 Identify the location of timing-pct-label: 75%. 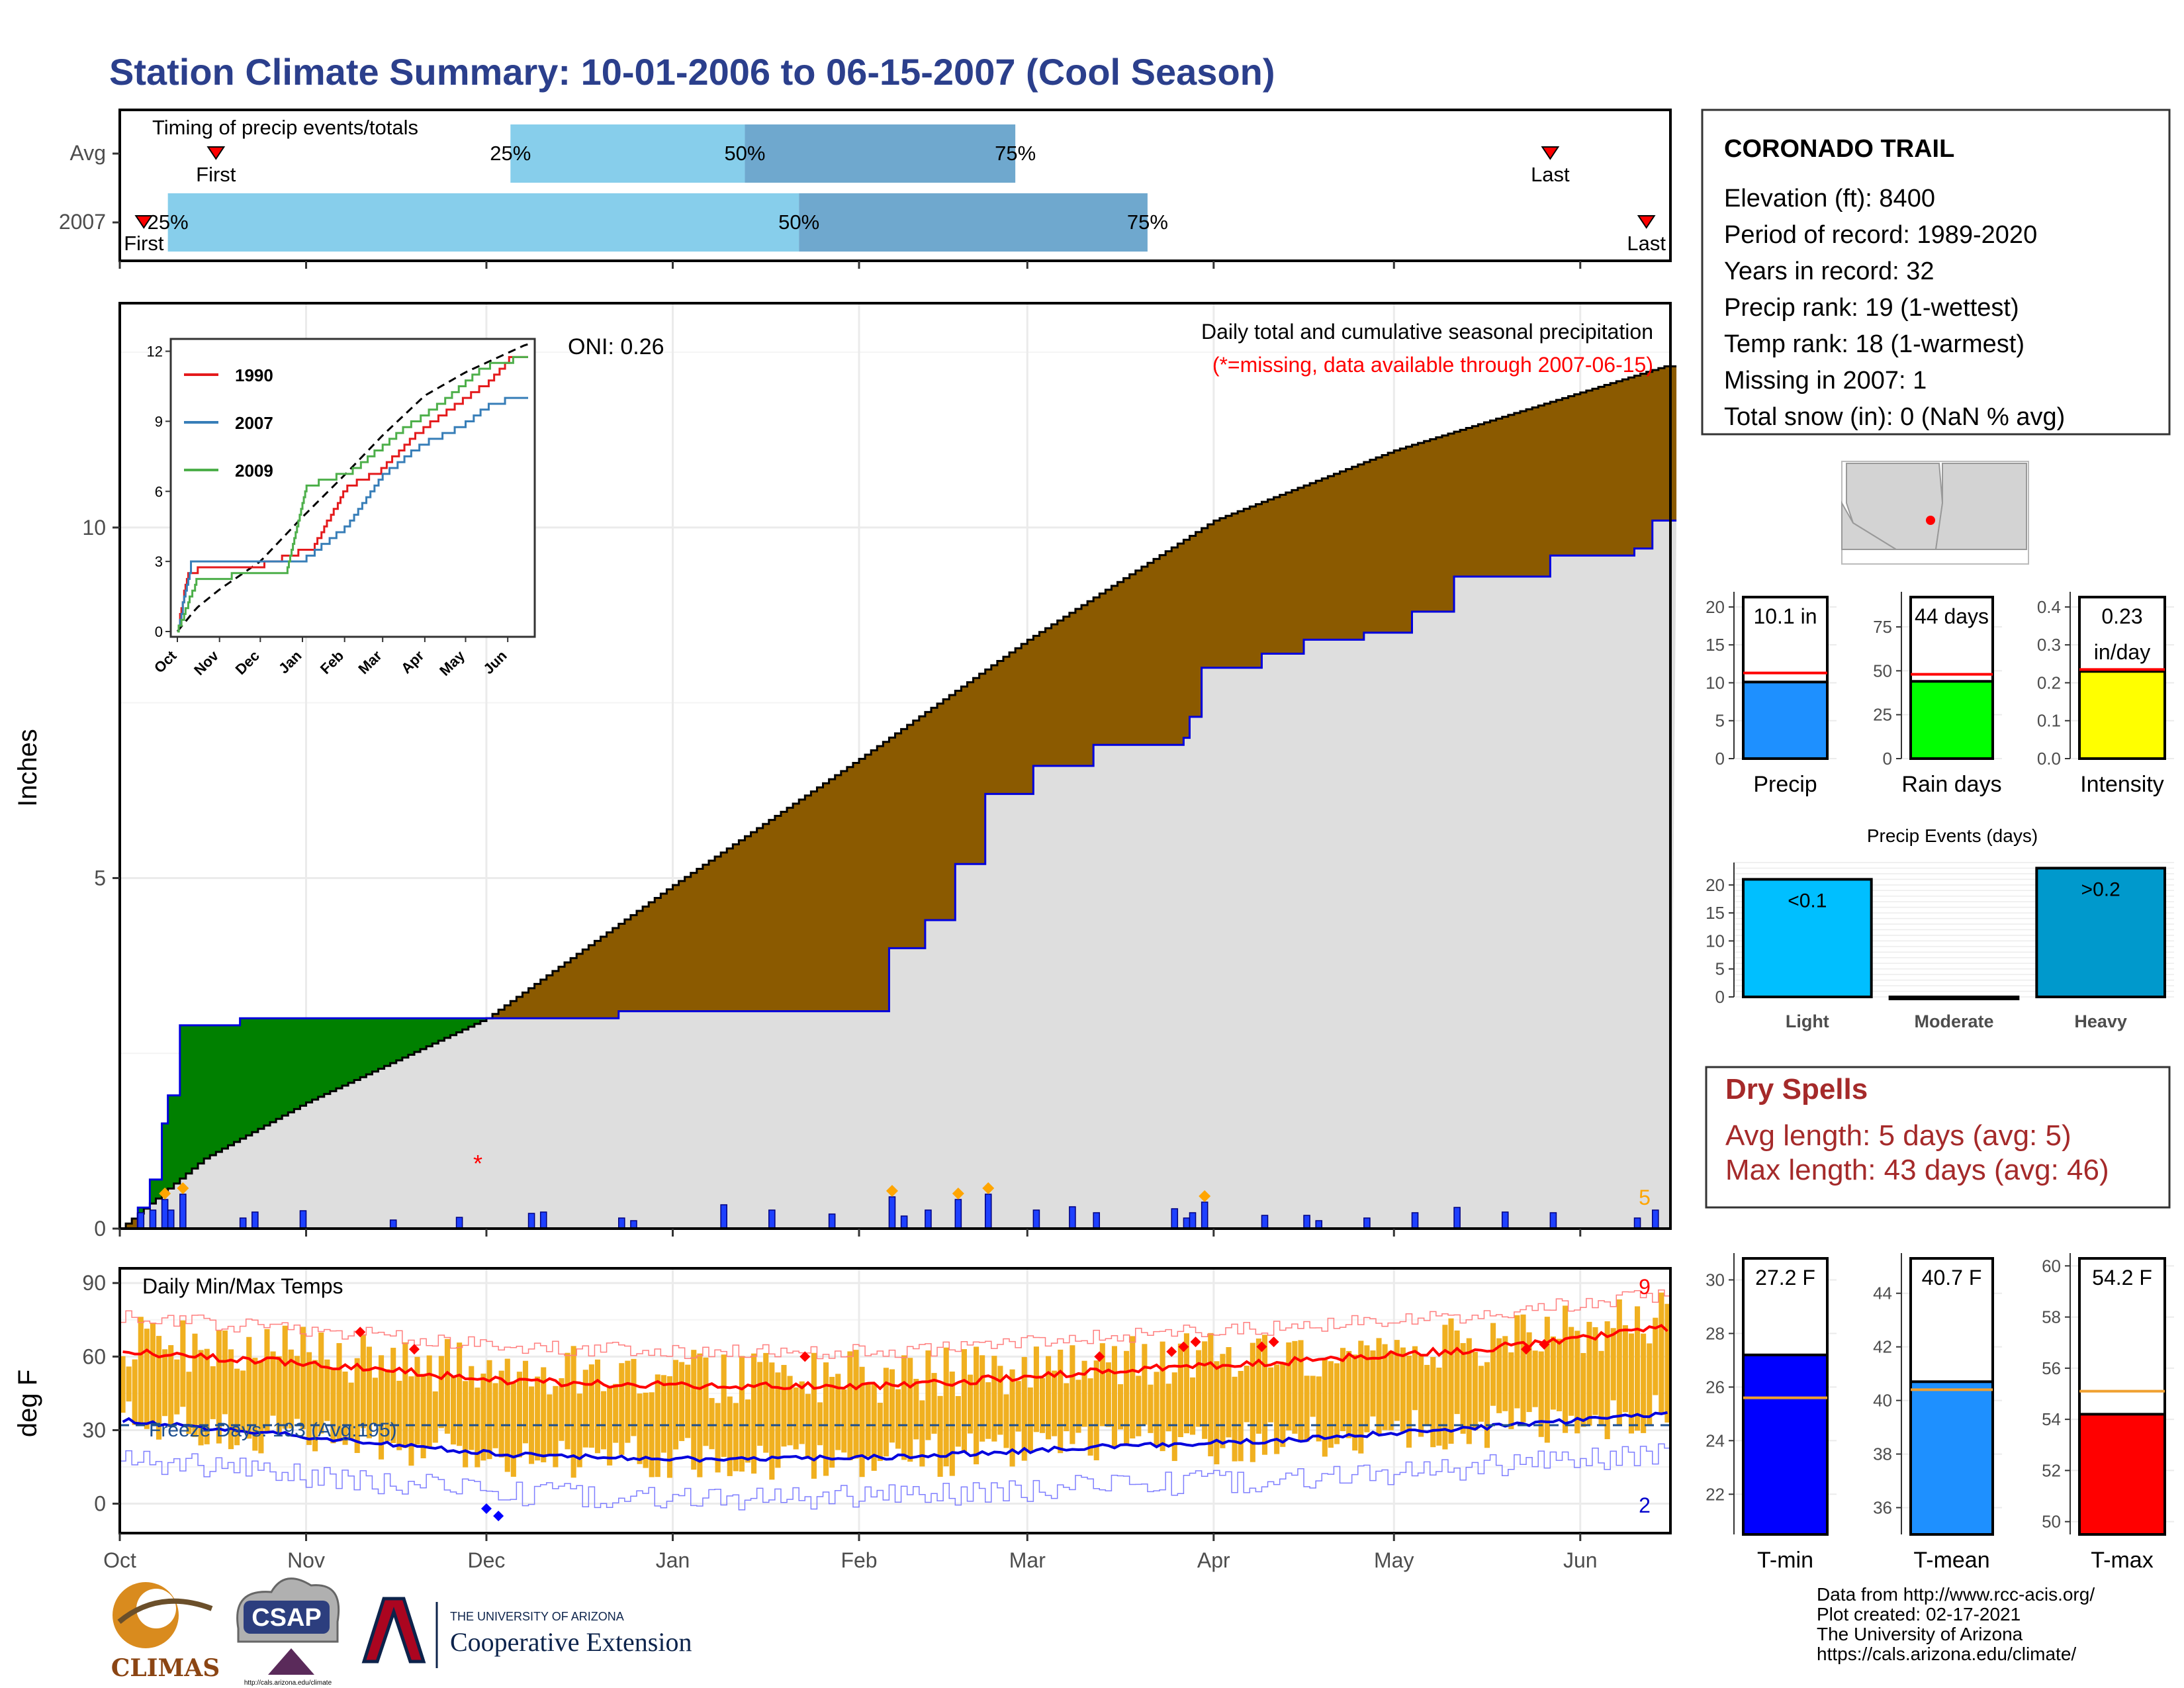
(1147, 222).